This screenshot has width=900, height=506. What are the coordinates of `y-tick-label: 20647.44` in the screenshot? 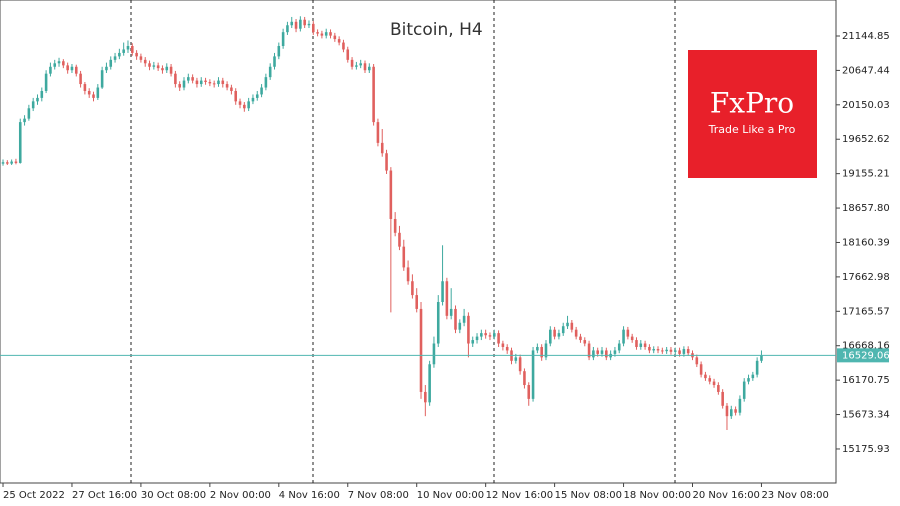 It's located at (866, 70).